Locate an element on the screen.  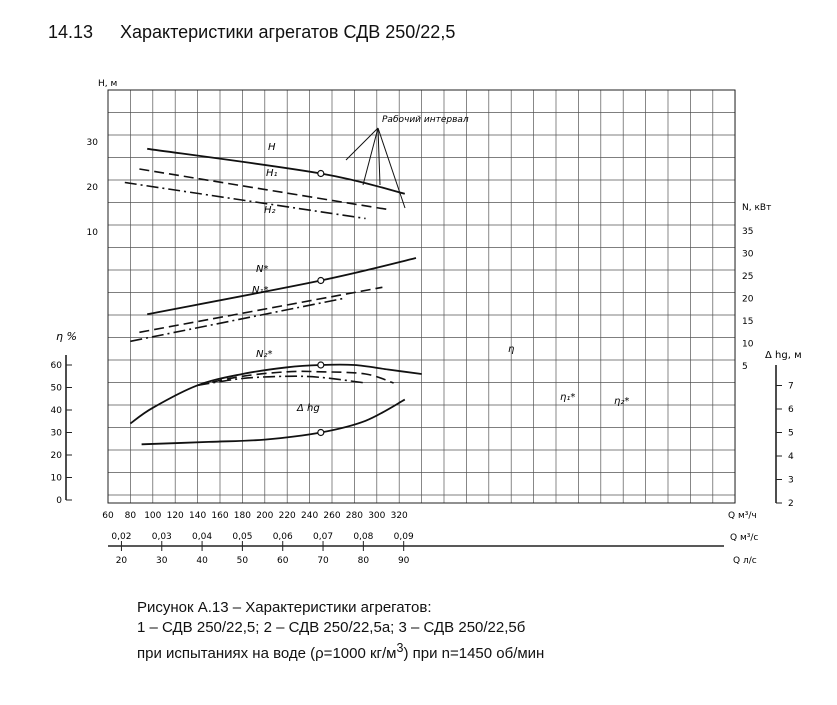
power-tick-label: 30 is located at coordinates (748, 255).